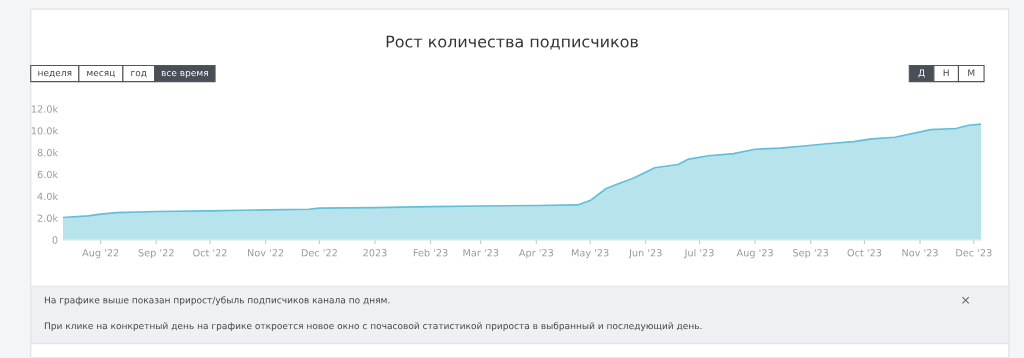 Image resolution: width=1024 pixels, height=358 pixels. I want to click on x-tick-label: Dec '22, so click(319, 253).